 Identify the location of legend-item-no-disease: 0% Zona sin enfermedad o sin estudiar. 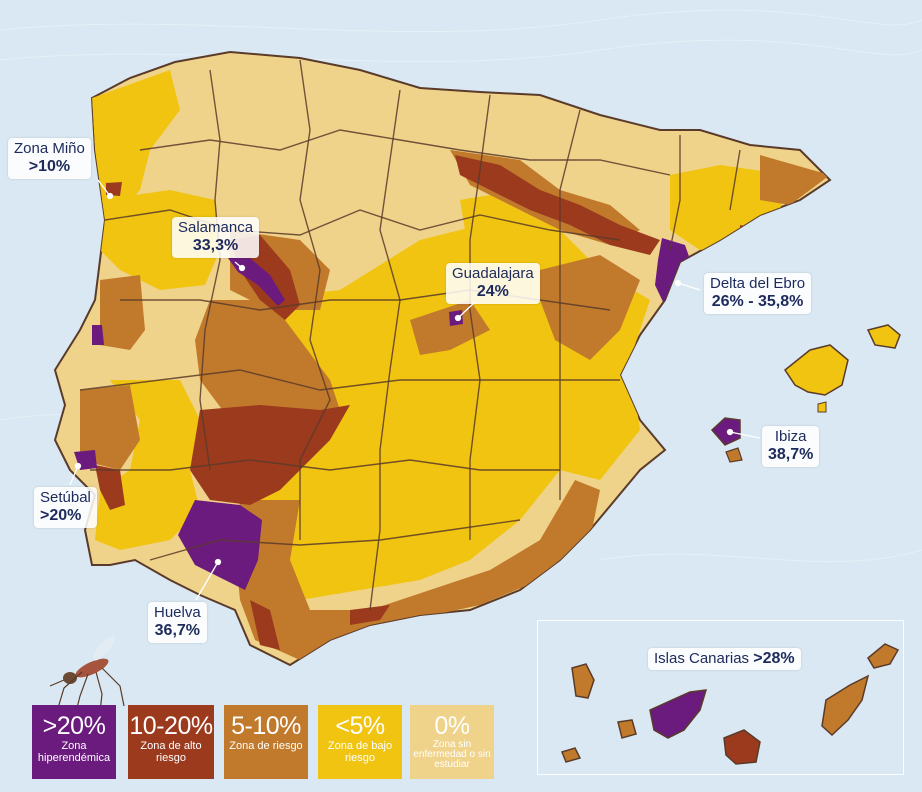
(452, 742).